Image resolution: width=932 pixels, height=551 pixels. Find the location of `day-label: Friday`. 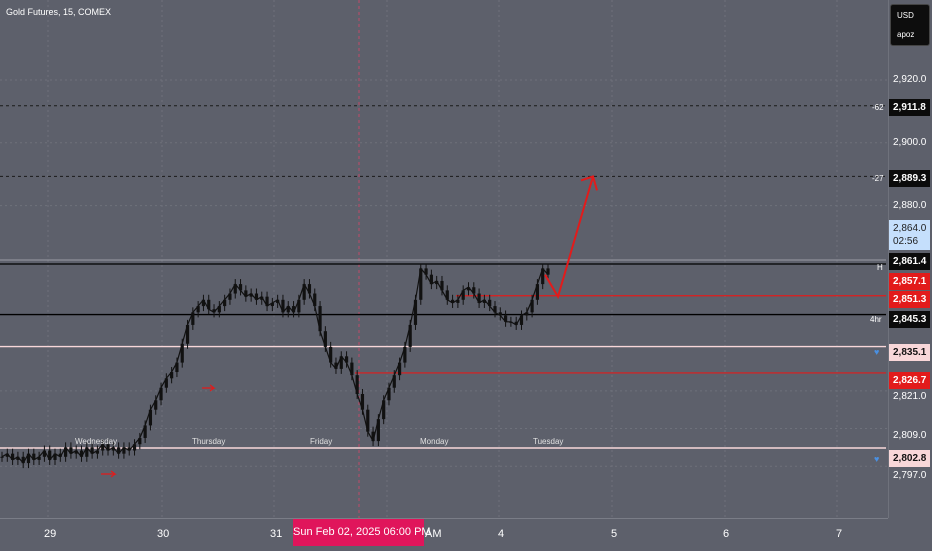

day-label: Friday is located at coordinates (321, 441).